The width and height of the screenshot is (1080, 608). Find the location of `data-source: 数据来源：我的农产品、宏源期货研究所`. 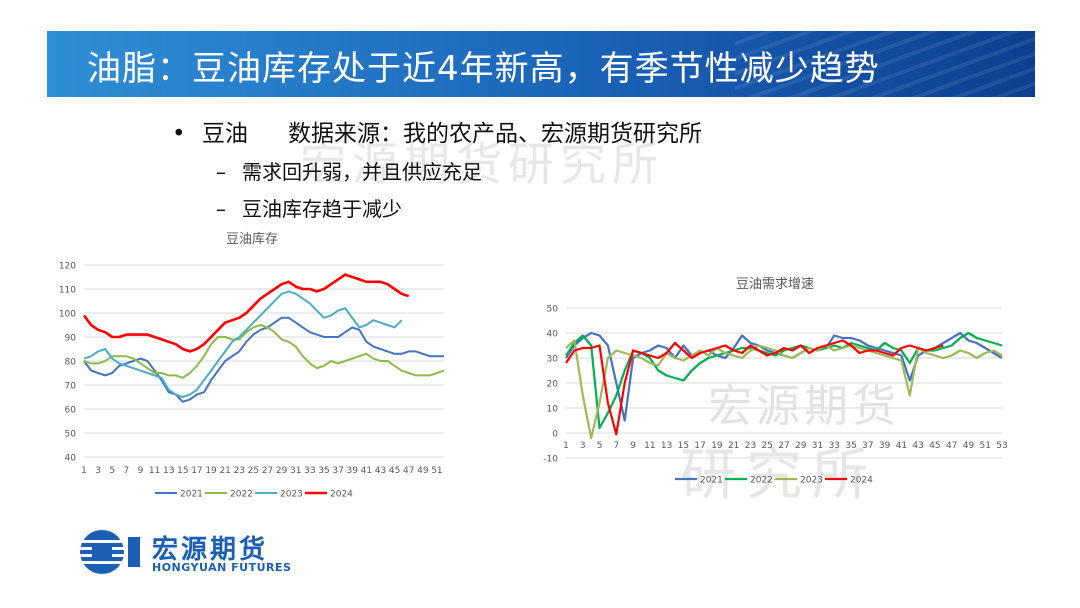

data-source: 数据来源：我的农产品、宏源期货研究所 is located at coordinates (495, 134).